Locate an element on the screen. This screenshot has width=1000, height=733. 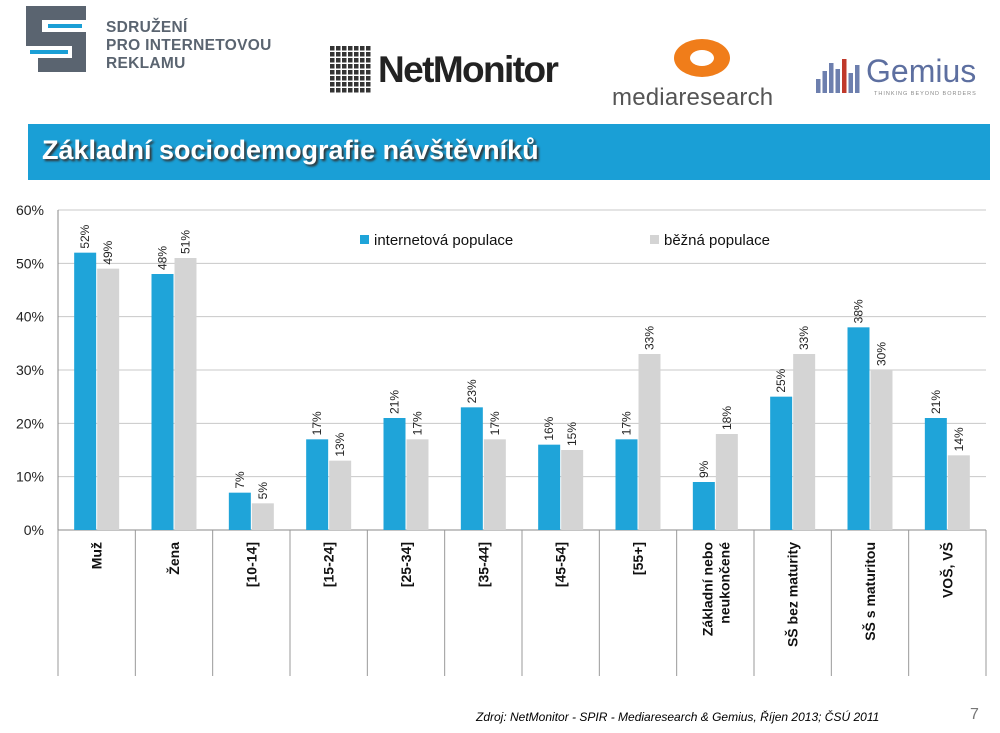
sdruzeni-line-2: PRO INTERNETOVOU is located at coordinates (189, 45).